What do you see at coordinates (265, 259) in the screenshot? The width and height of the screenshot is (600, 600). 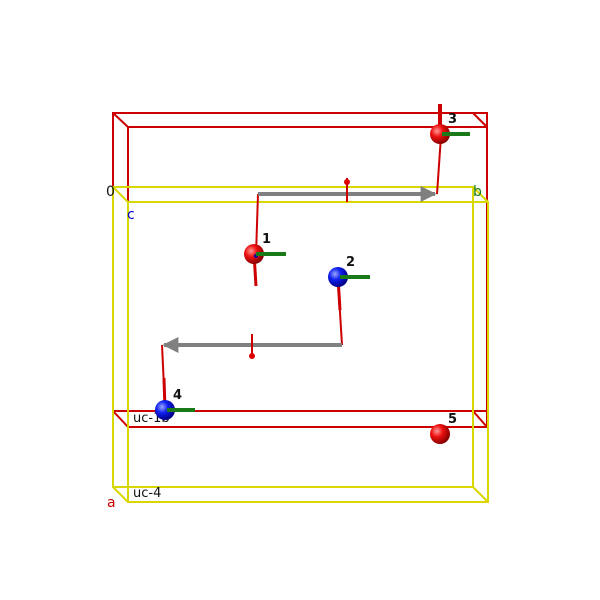 I see `atom-1: 1` at bounding box center [265, 259].